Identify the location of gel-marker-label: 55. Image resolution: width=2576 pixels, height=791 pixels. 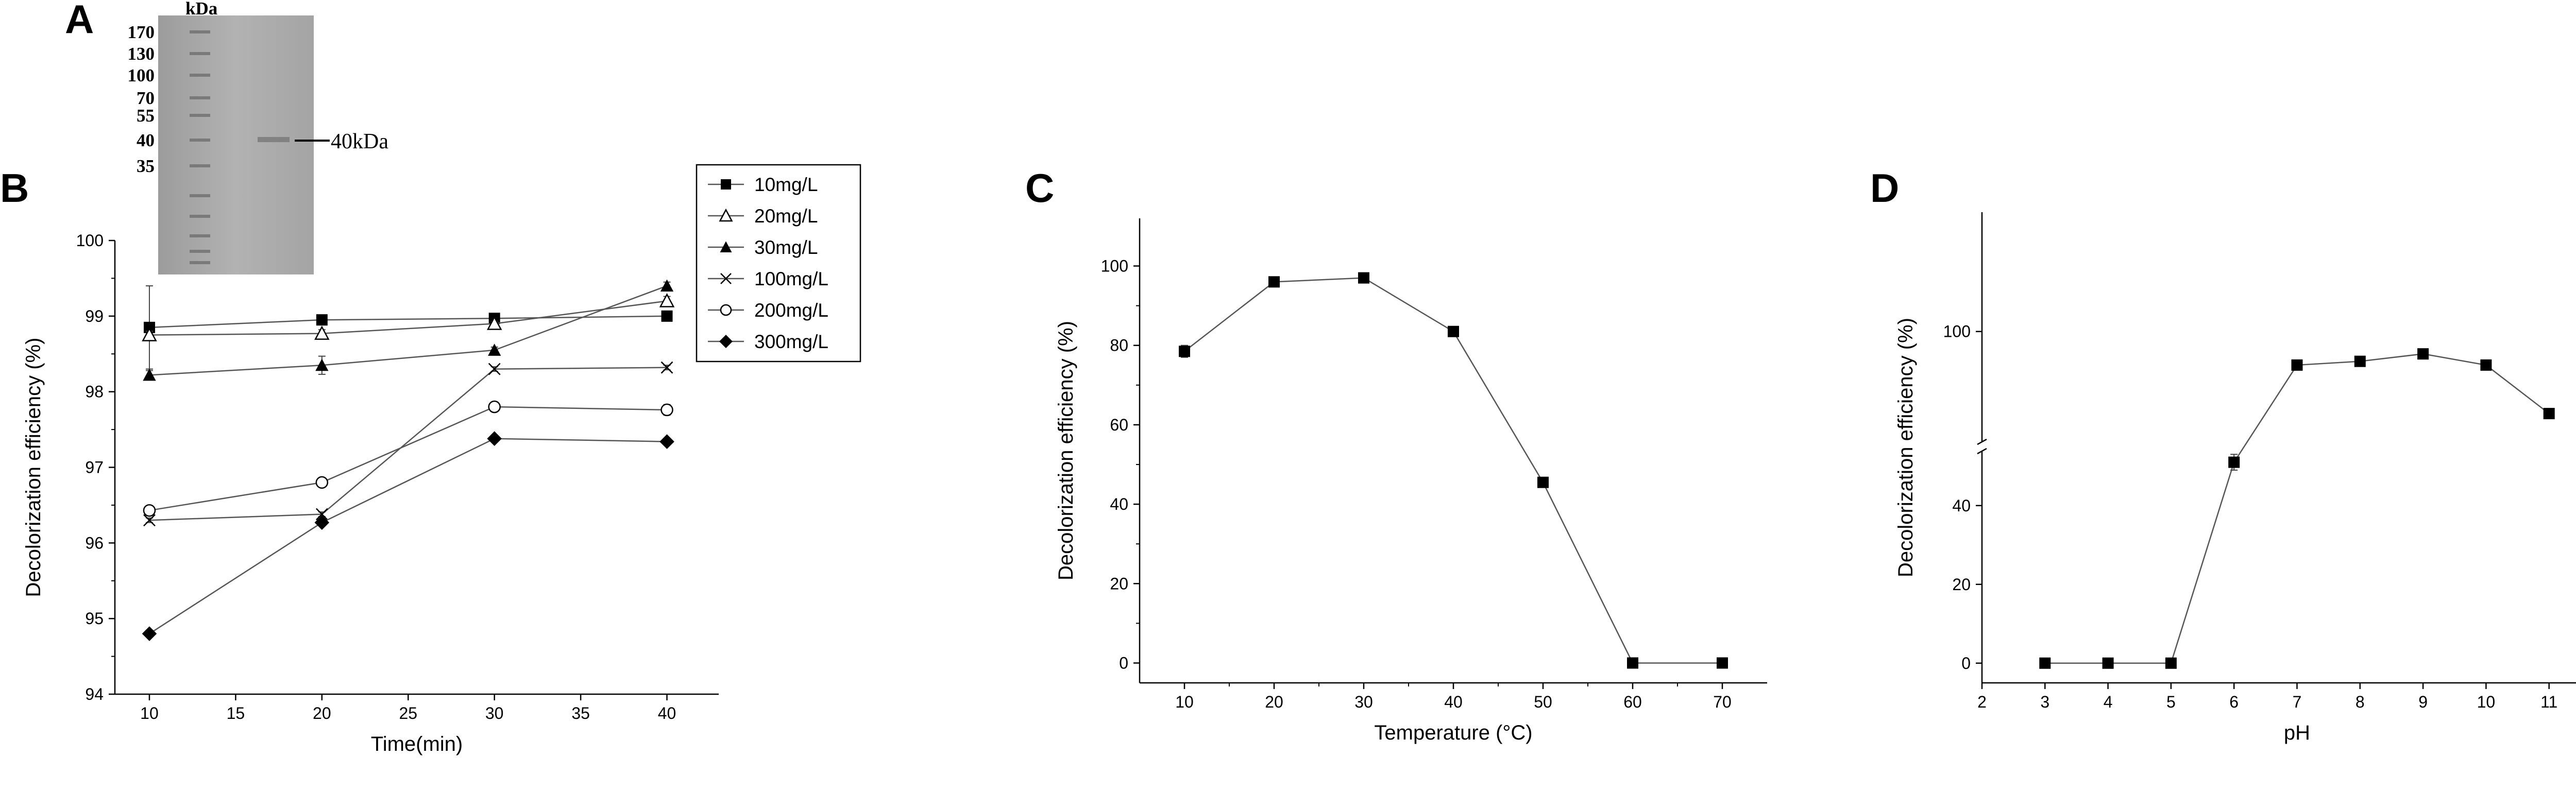
(146, 116).